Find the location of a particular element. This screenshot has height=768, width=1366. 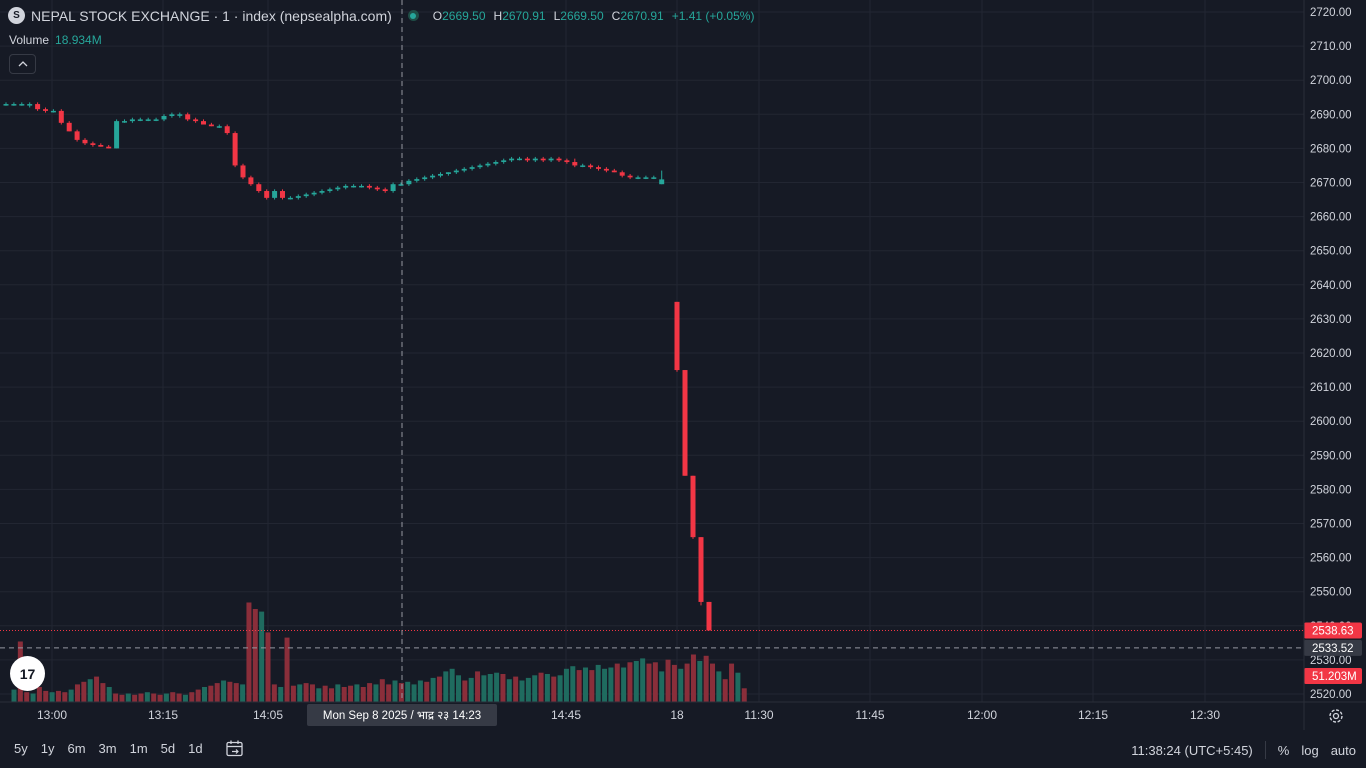

range-5d-button: 5d is located at coordinates (168, 748).